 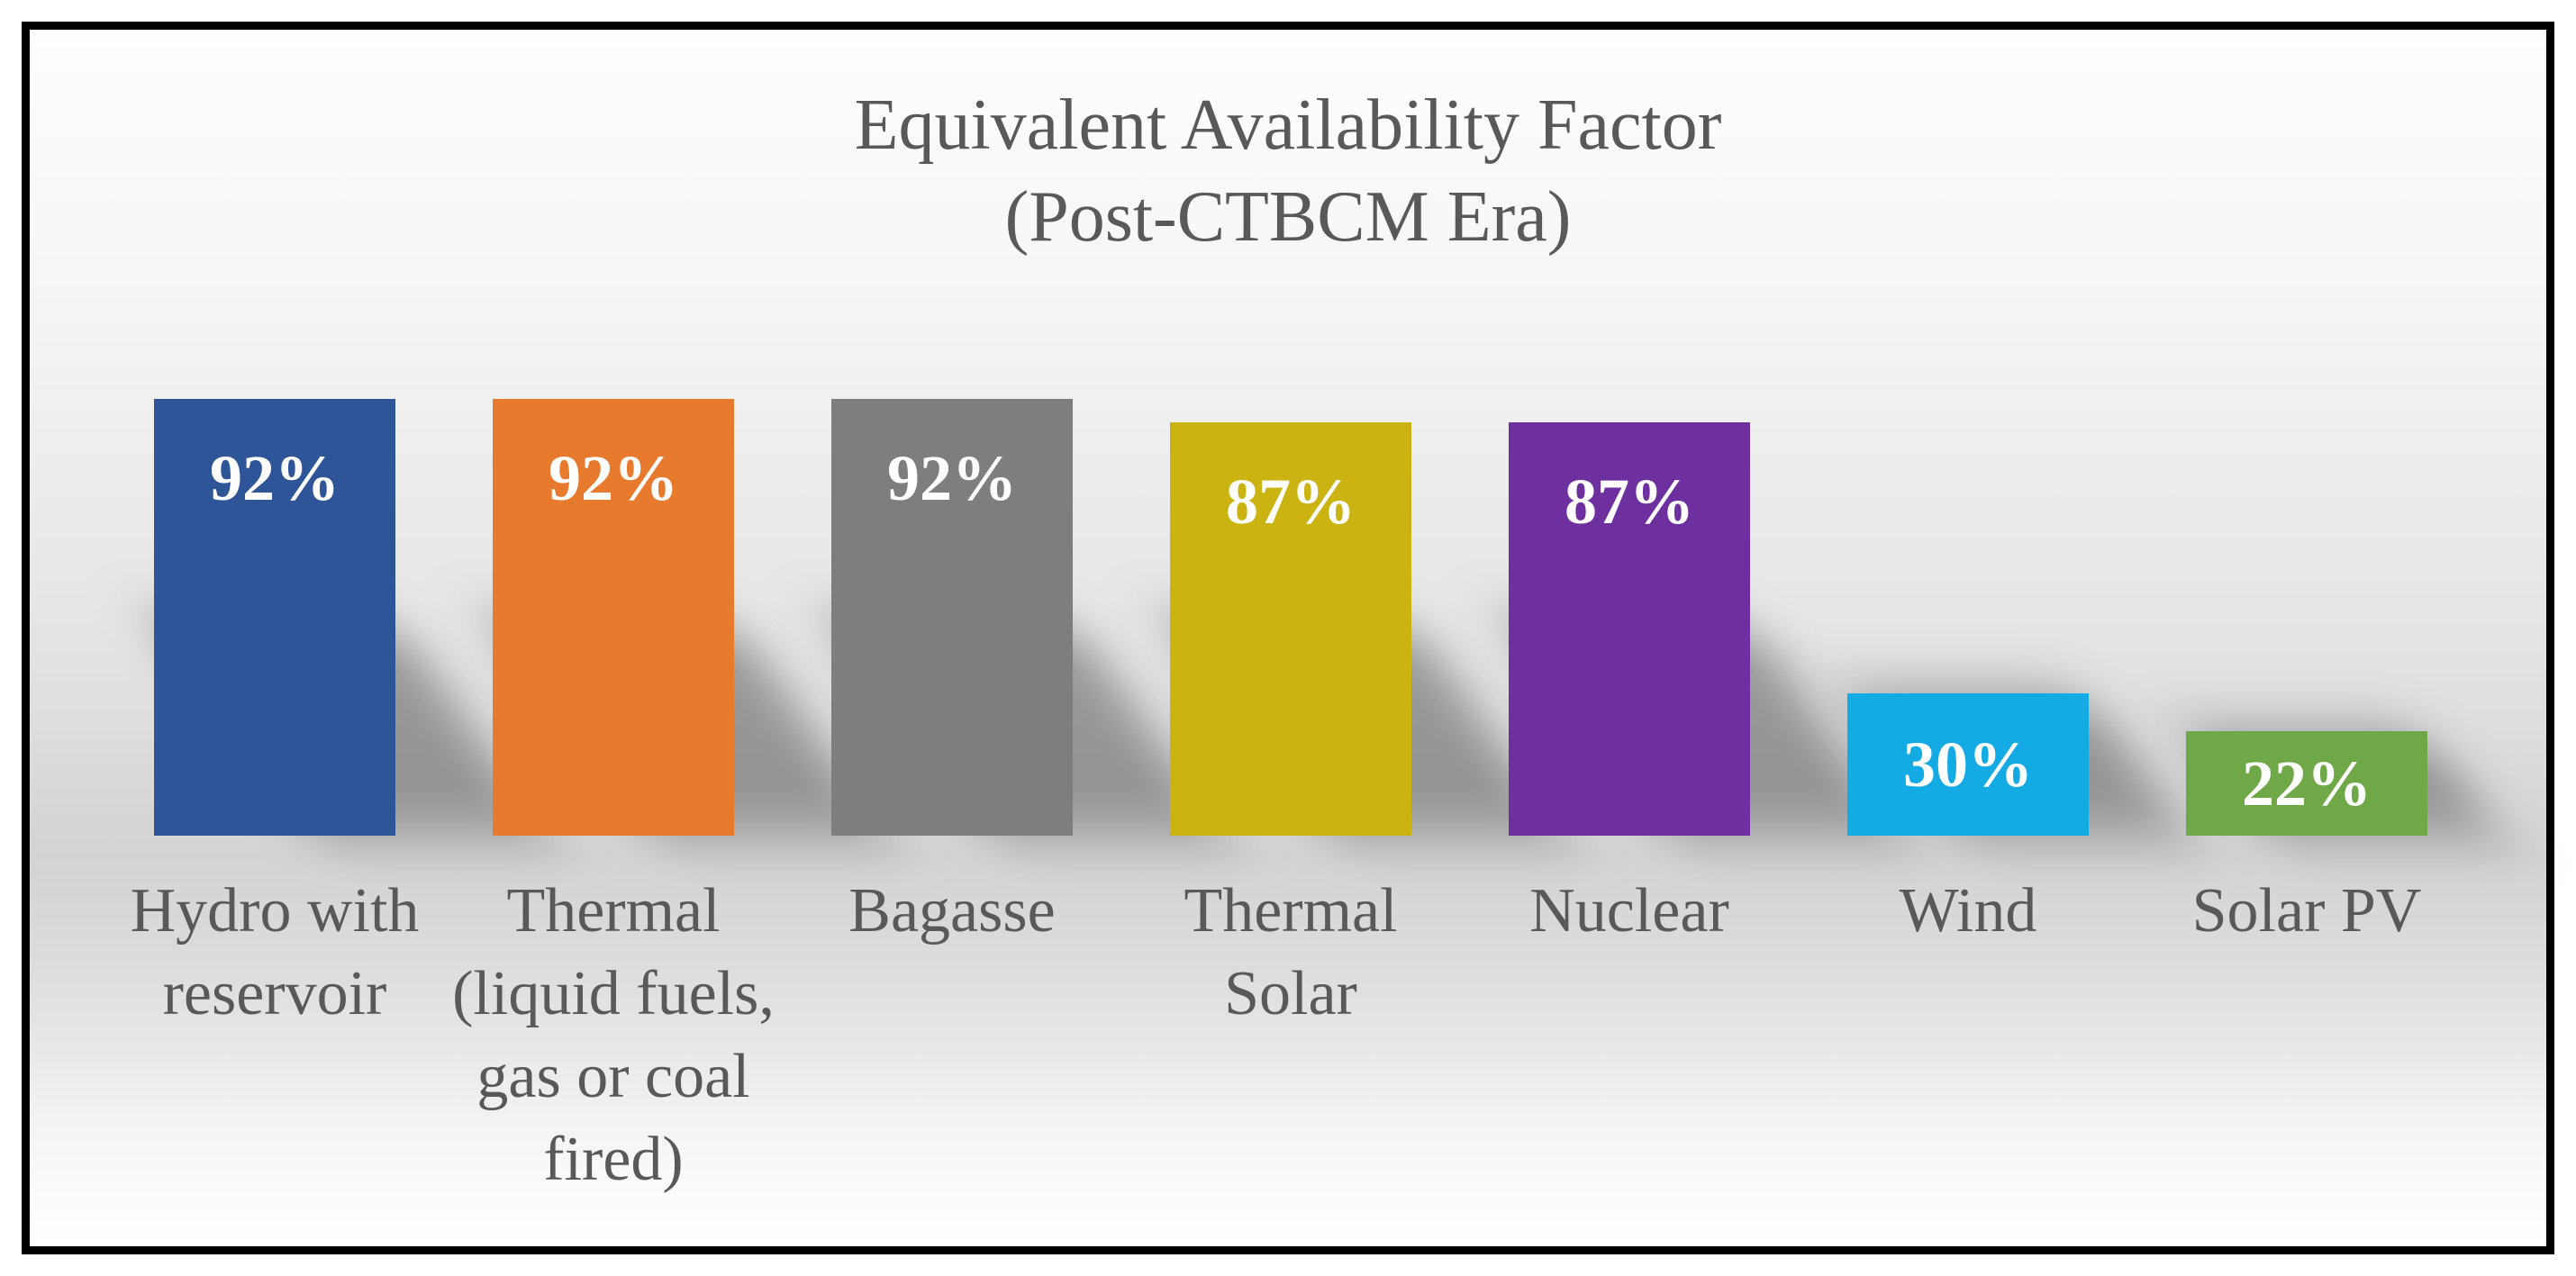 I want to click on bar-value-label: 30%, so click(x=1968, y=765).